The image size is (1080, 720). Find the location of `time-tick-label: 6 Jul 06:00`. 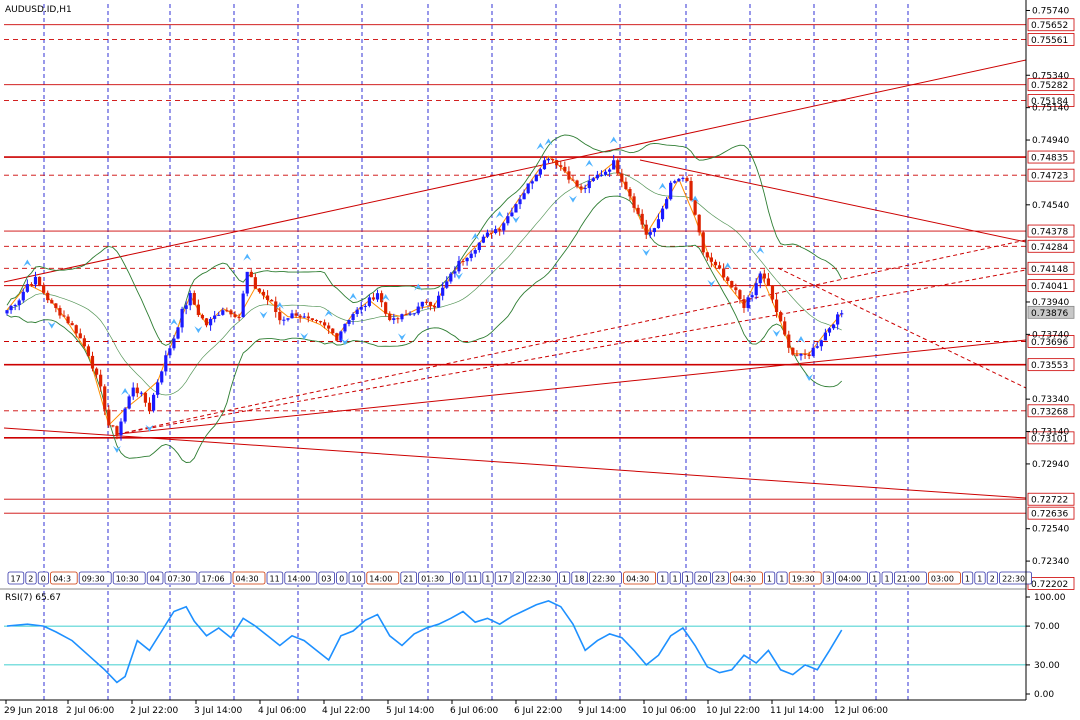

time-tick-label: 6 Jul 06:00 is located at coordinates (474, 711).